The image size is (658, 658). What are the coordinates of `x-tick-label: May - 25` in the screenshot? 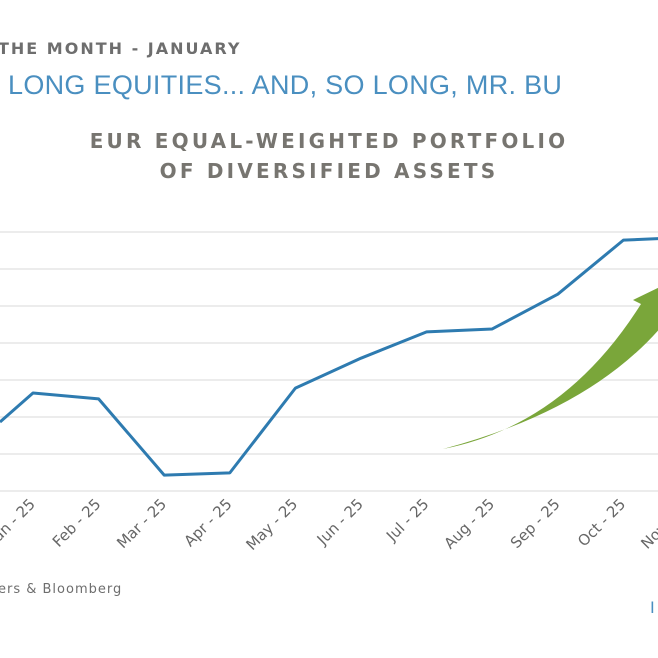 It's located at (272, 524).